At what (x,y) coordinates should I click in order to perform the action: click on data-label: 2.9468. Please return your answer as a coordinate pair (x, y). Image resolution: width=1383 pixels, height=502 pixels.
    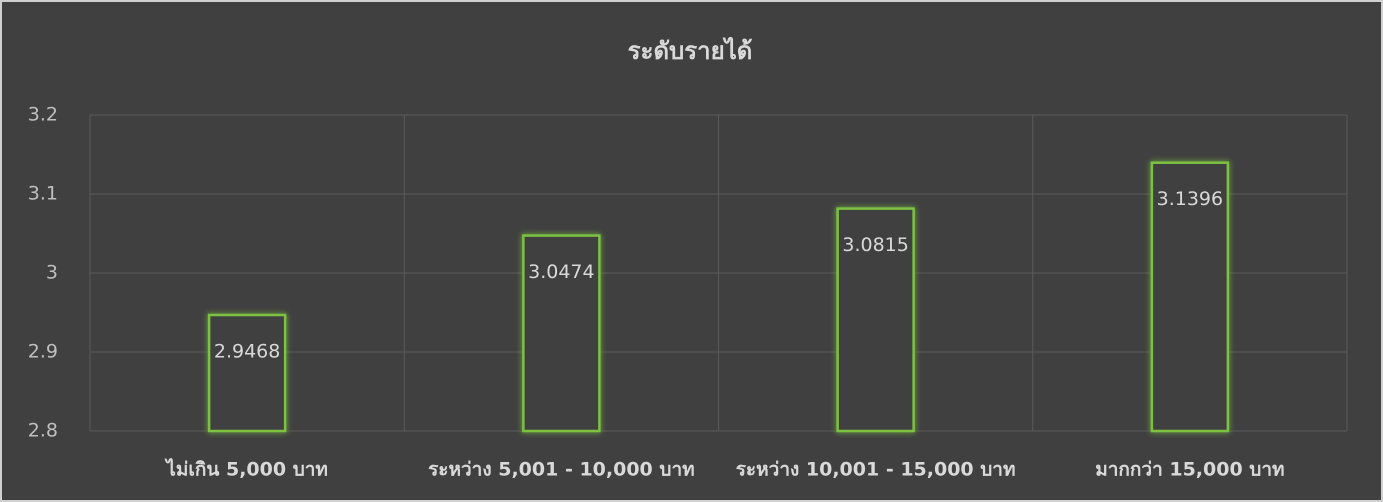
    Looking at the image, I should click on (247, 352).